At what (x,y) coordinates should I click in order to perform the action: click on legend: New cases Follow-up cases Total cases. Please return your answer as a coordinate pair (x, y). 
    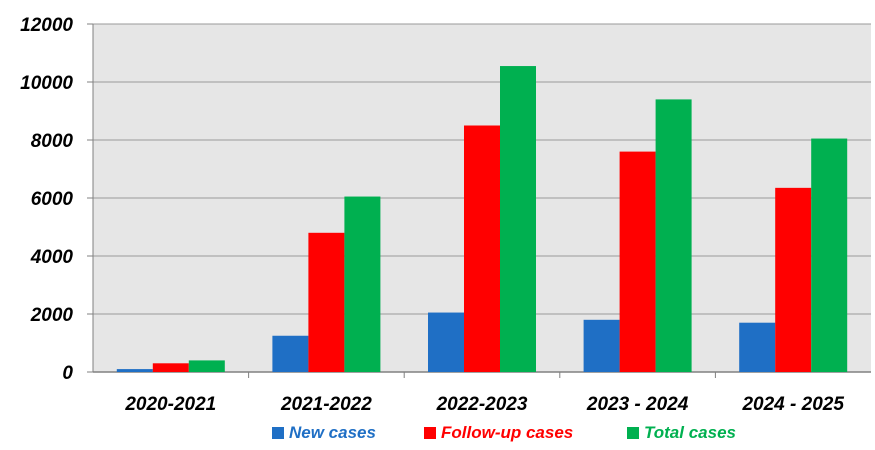
    Looking at the image, I should click on (504, 432).